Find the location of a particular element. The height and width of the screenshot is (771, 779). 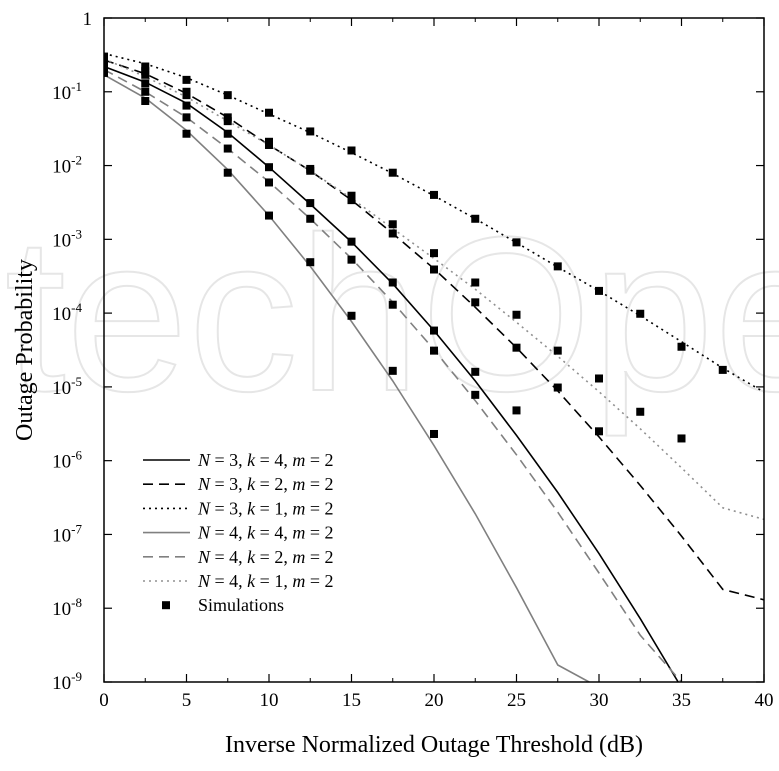

legend-label-2: N = 3, k = 2, m = 2 is located at coordinates (265, 484).